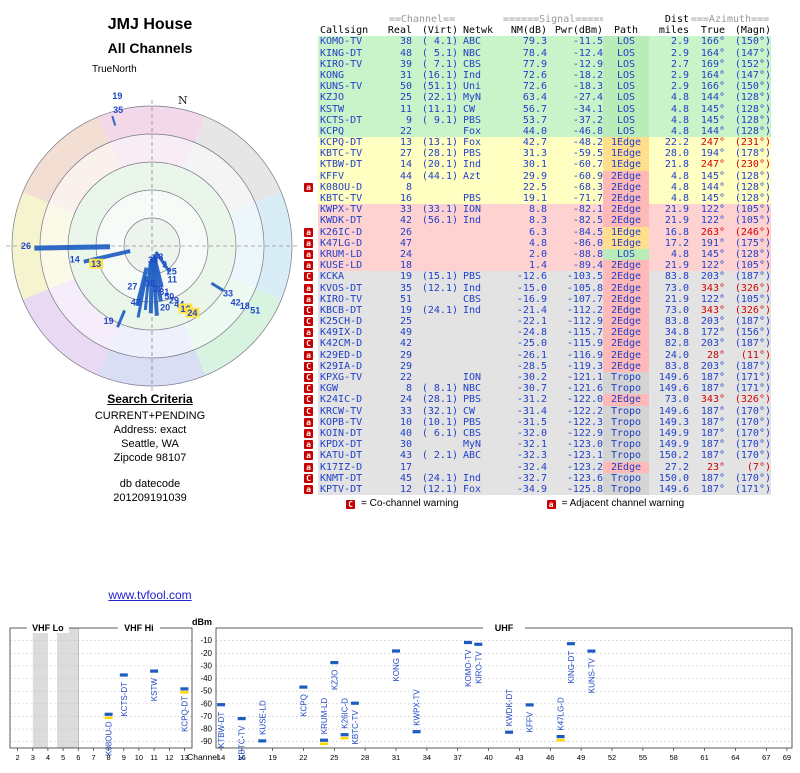 The height and width of the screenshot is (773, 800). I want to click on channel-tick: 64, so click(735, 757).